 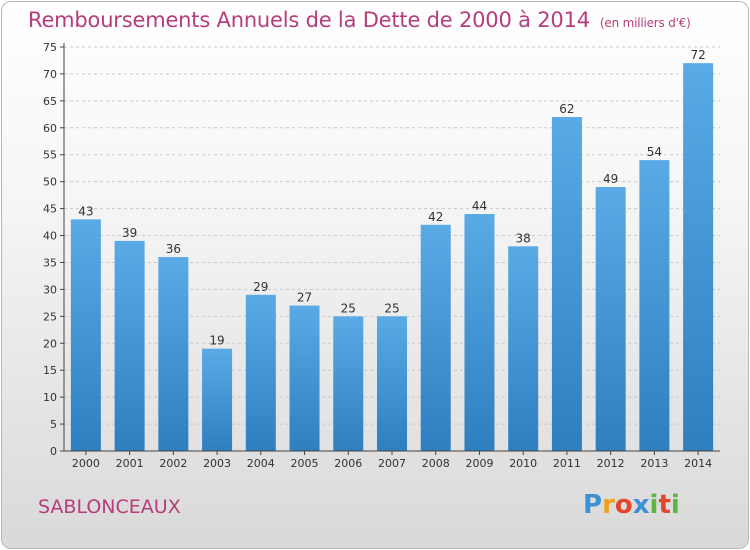 What do you see at coordinates (50, 289) in the screenshot?
I see `y-tick-label: 30` at bounding box center [50, 289].